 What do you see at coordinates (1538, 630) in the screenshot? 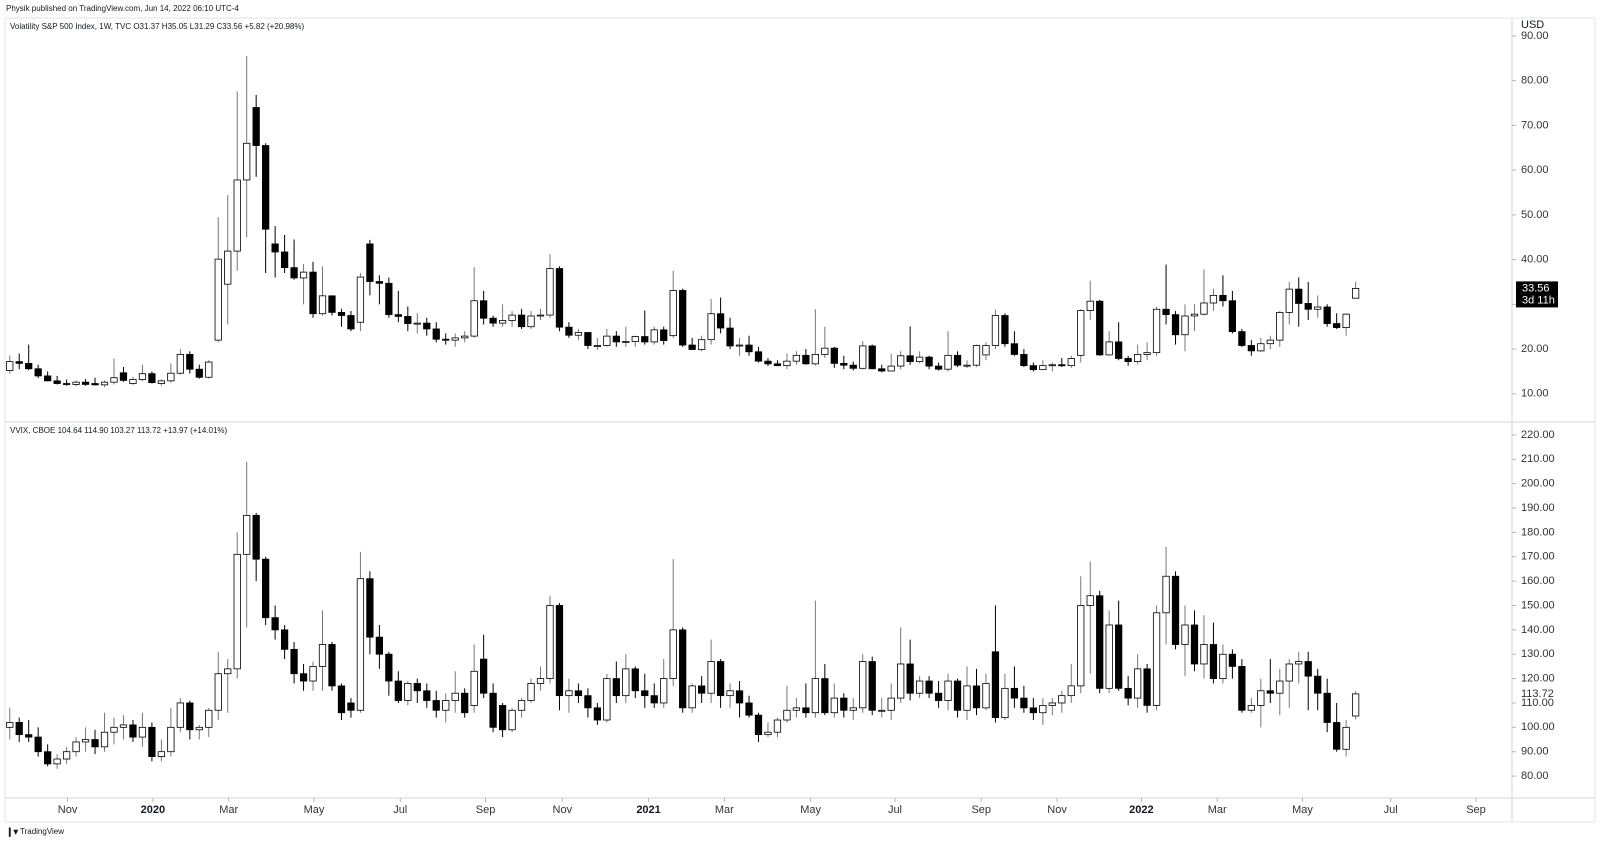
I see `y-tick-label: 140.00` at bounding box center [1538, 630].